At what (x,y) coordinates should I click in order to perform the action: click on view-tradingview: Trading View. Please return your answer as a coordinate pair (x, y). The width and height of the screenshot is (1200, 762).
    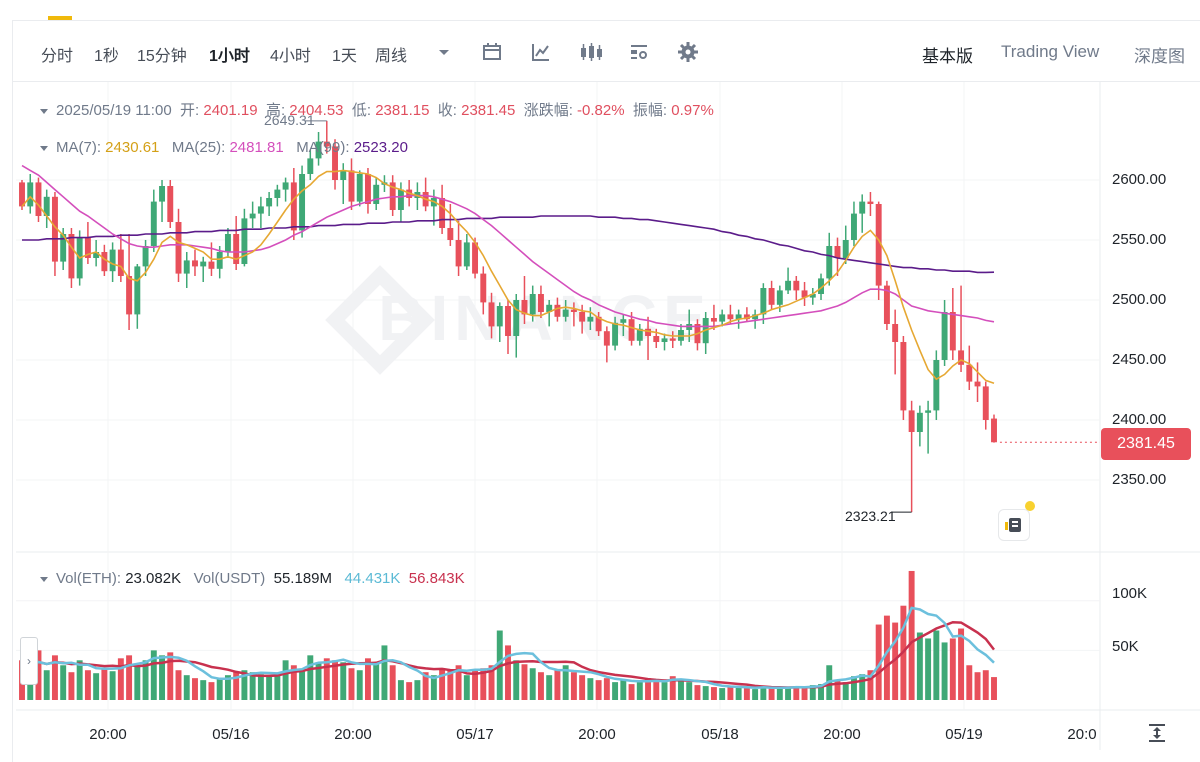
    Looking at the image, I should click on (1050, 51).